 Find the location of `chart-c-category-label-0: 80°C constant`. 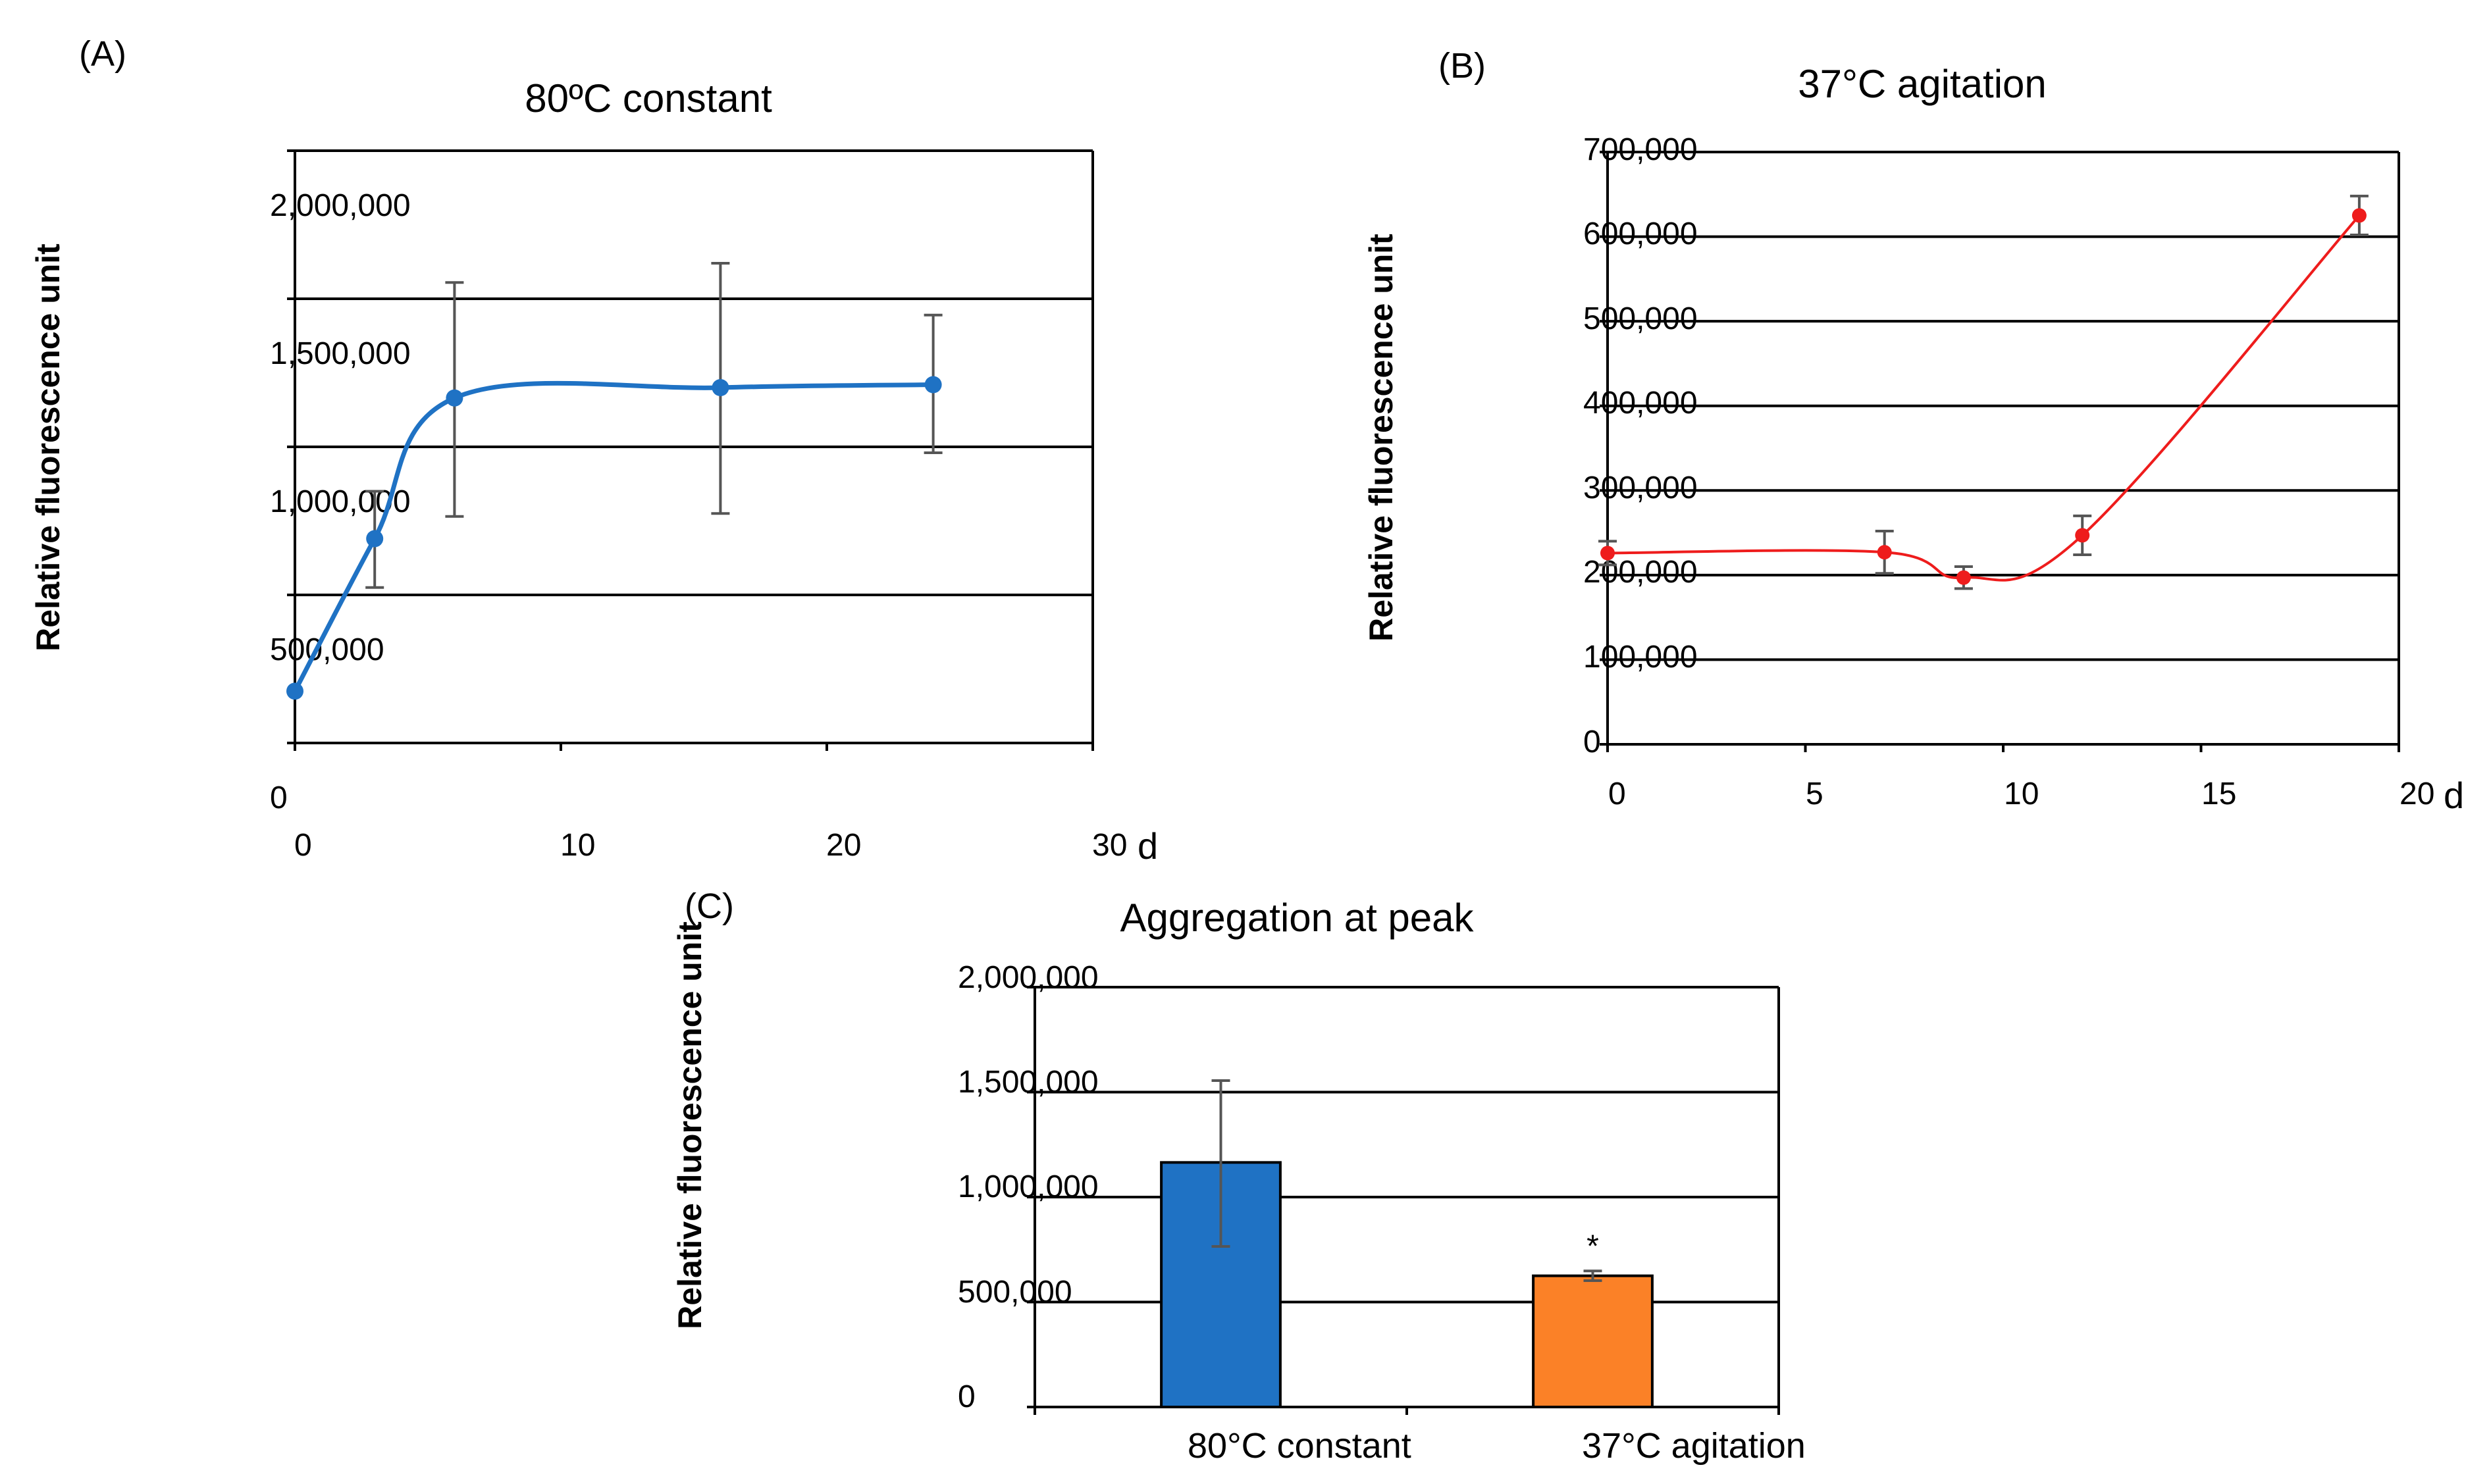

chart-c-category-label-0: 80°C constant is located at coordinates (1299, 1446).